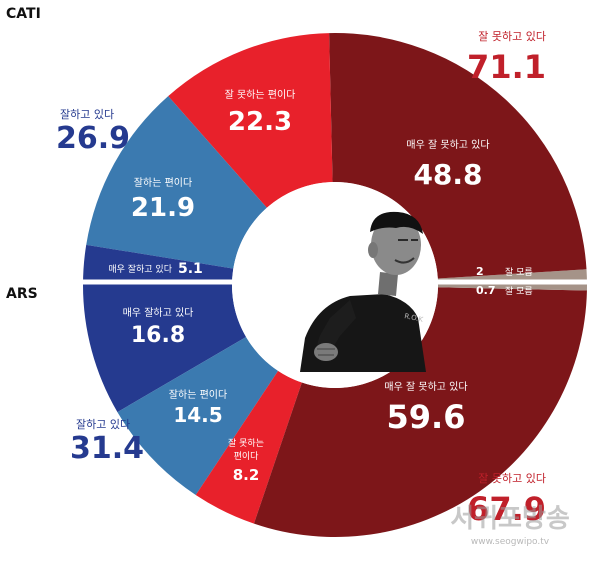  I want to click on cati-somewhat-good-label: 잘하는 편이다, so click(163, 182).